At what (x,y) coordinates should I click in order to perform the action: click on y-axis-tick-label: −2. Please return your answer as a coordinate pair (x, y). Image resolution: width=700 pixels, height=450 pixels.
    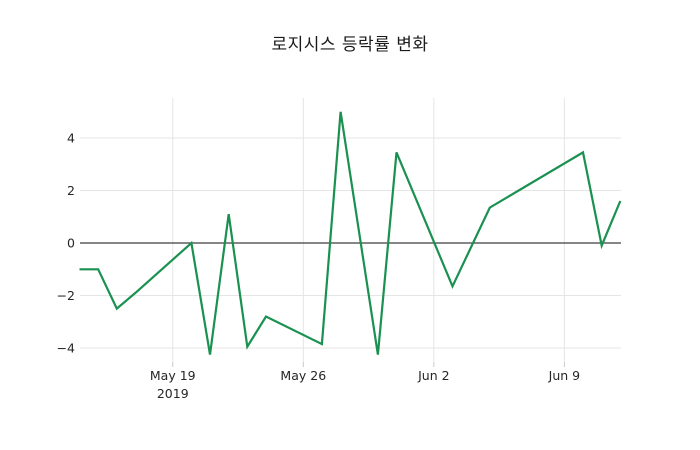
    Looking at the image, I should click on (66, 295).